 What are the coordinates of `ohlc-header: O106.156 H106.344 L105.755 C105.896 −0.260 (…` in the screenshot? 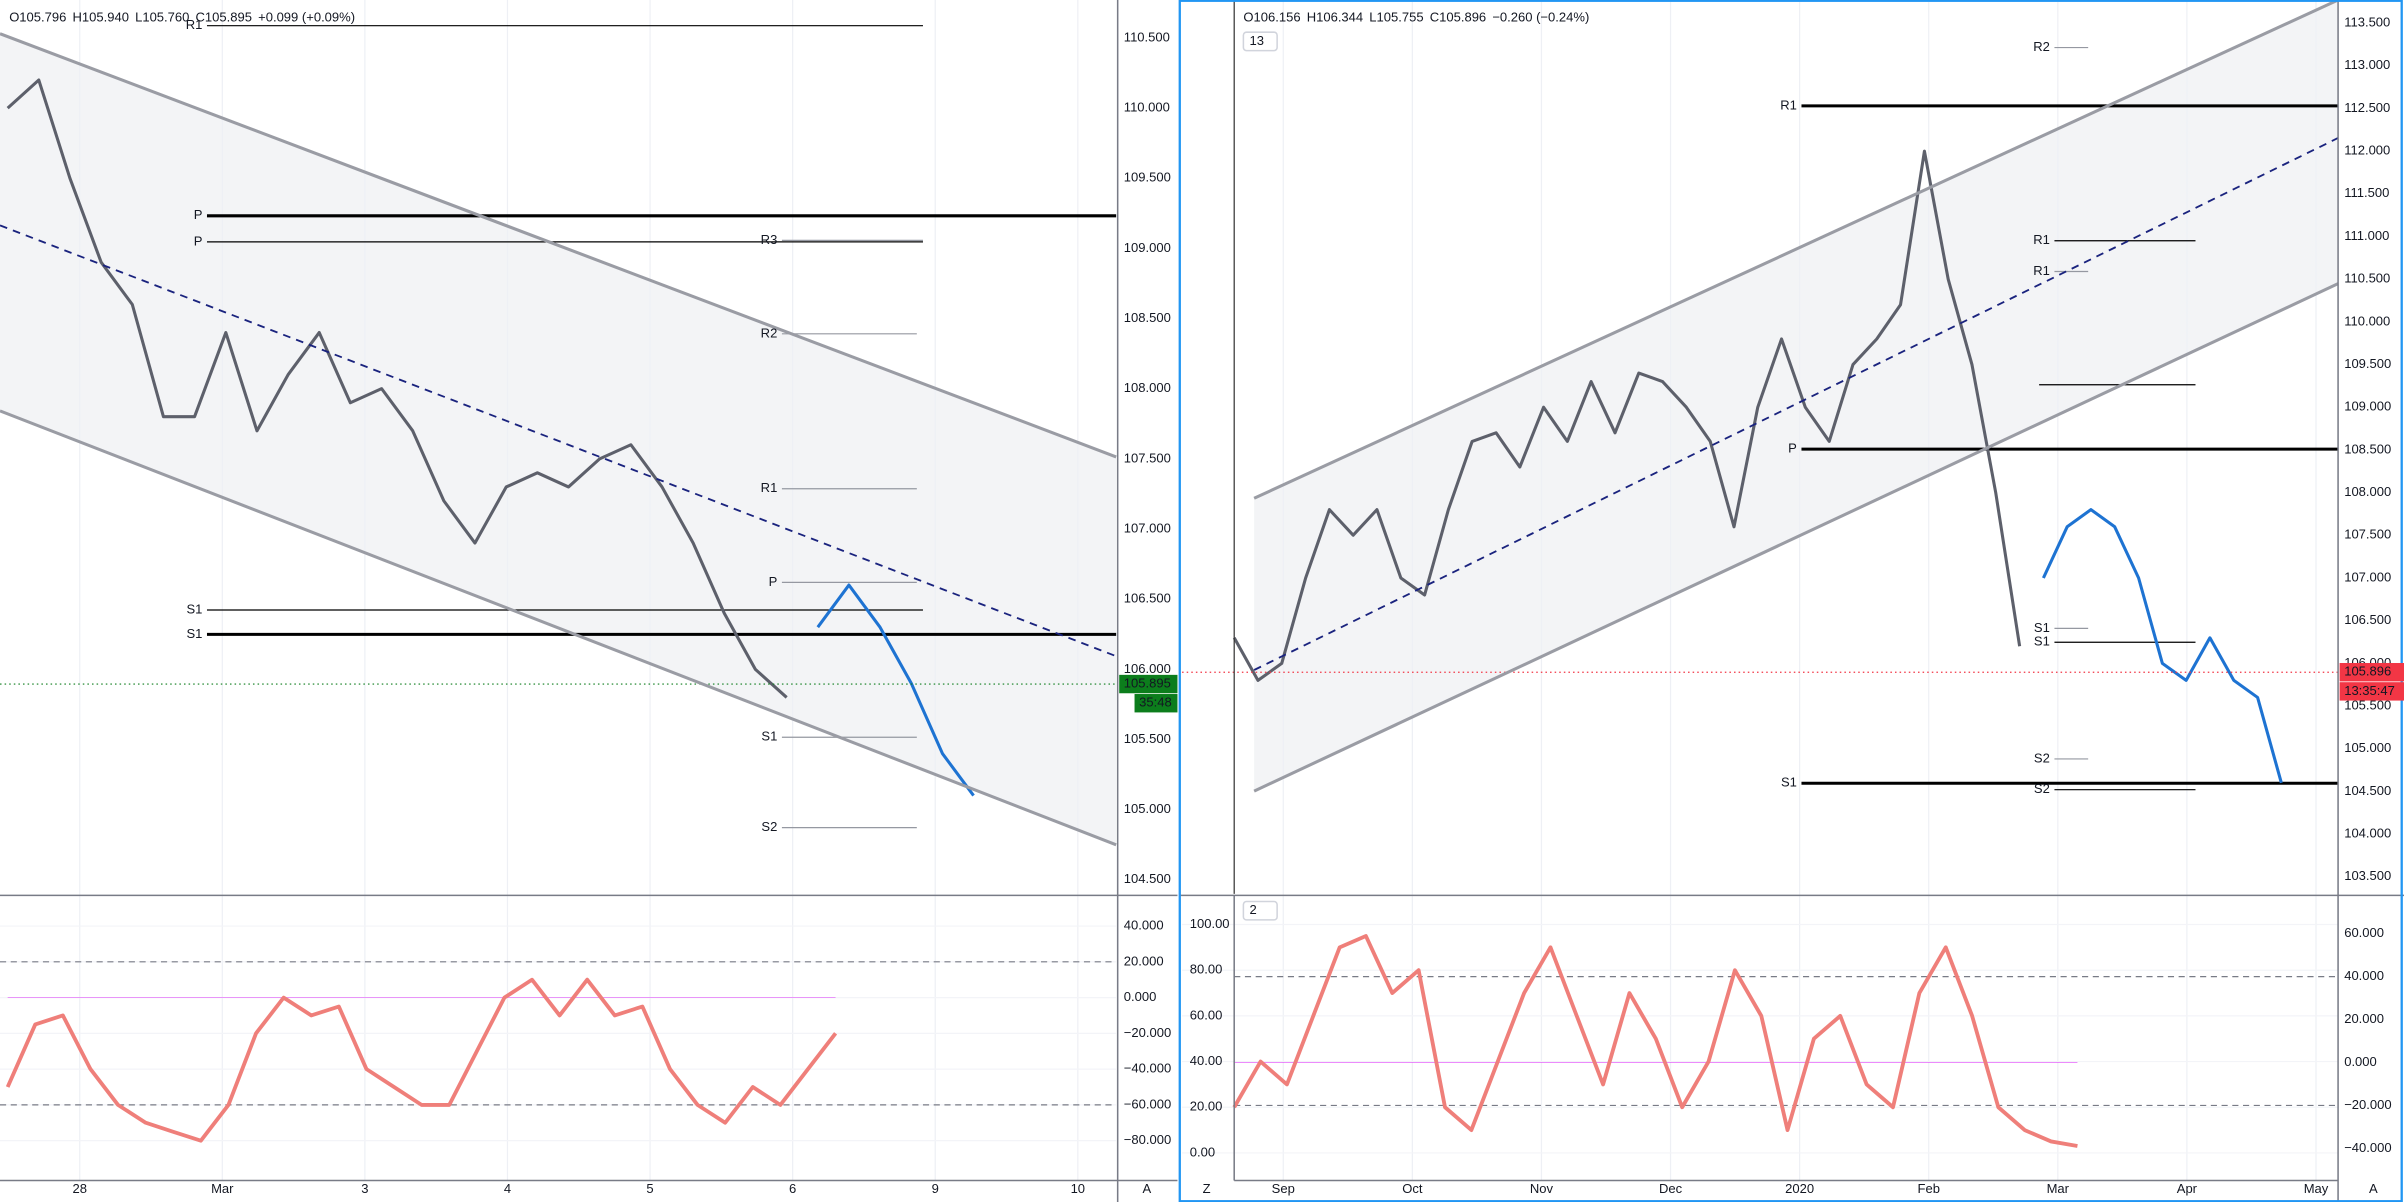 It's located at (1416, 17).